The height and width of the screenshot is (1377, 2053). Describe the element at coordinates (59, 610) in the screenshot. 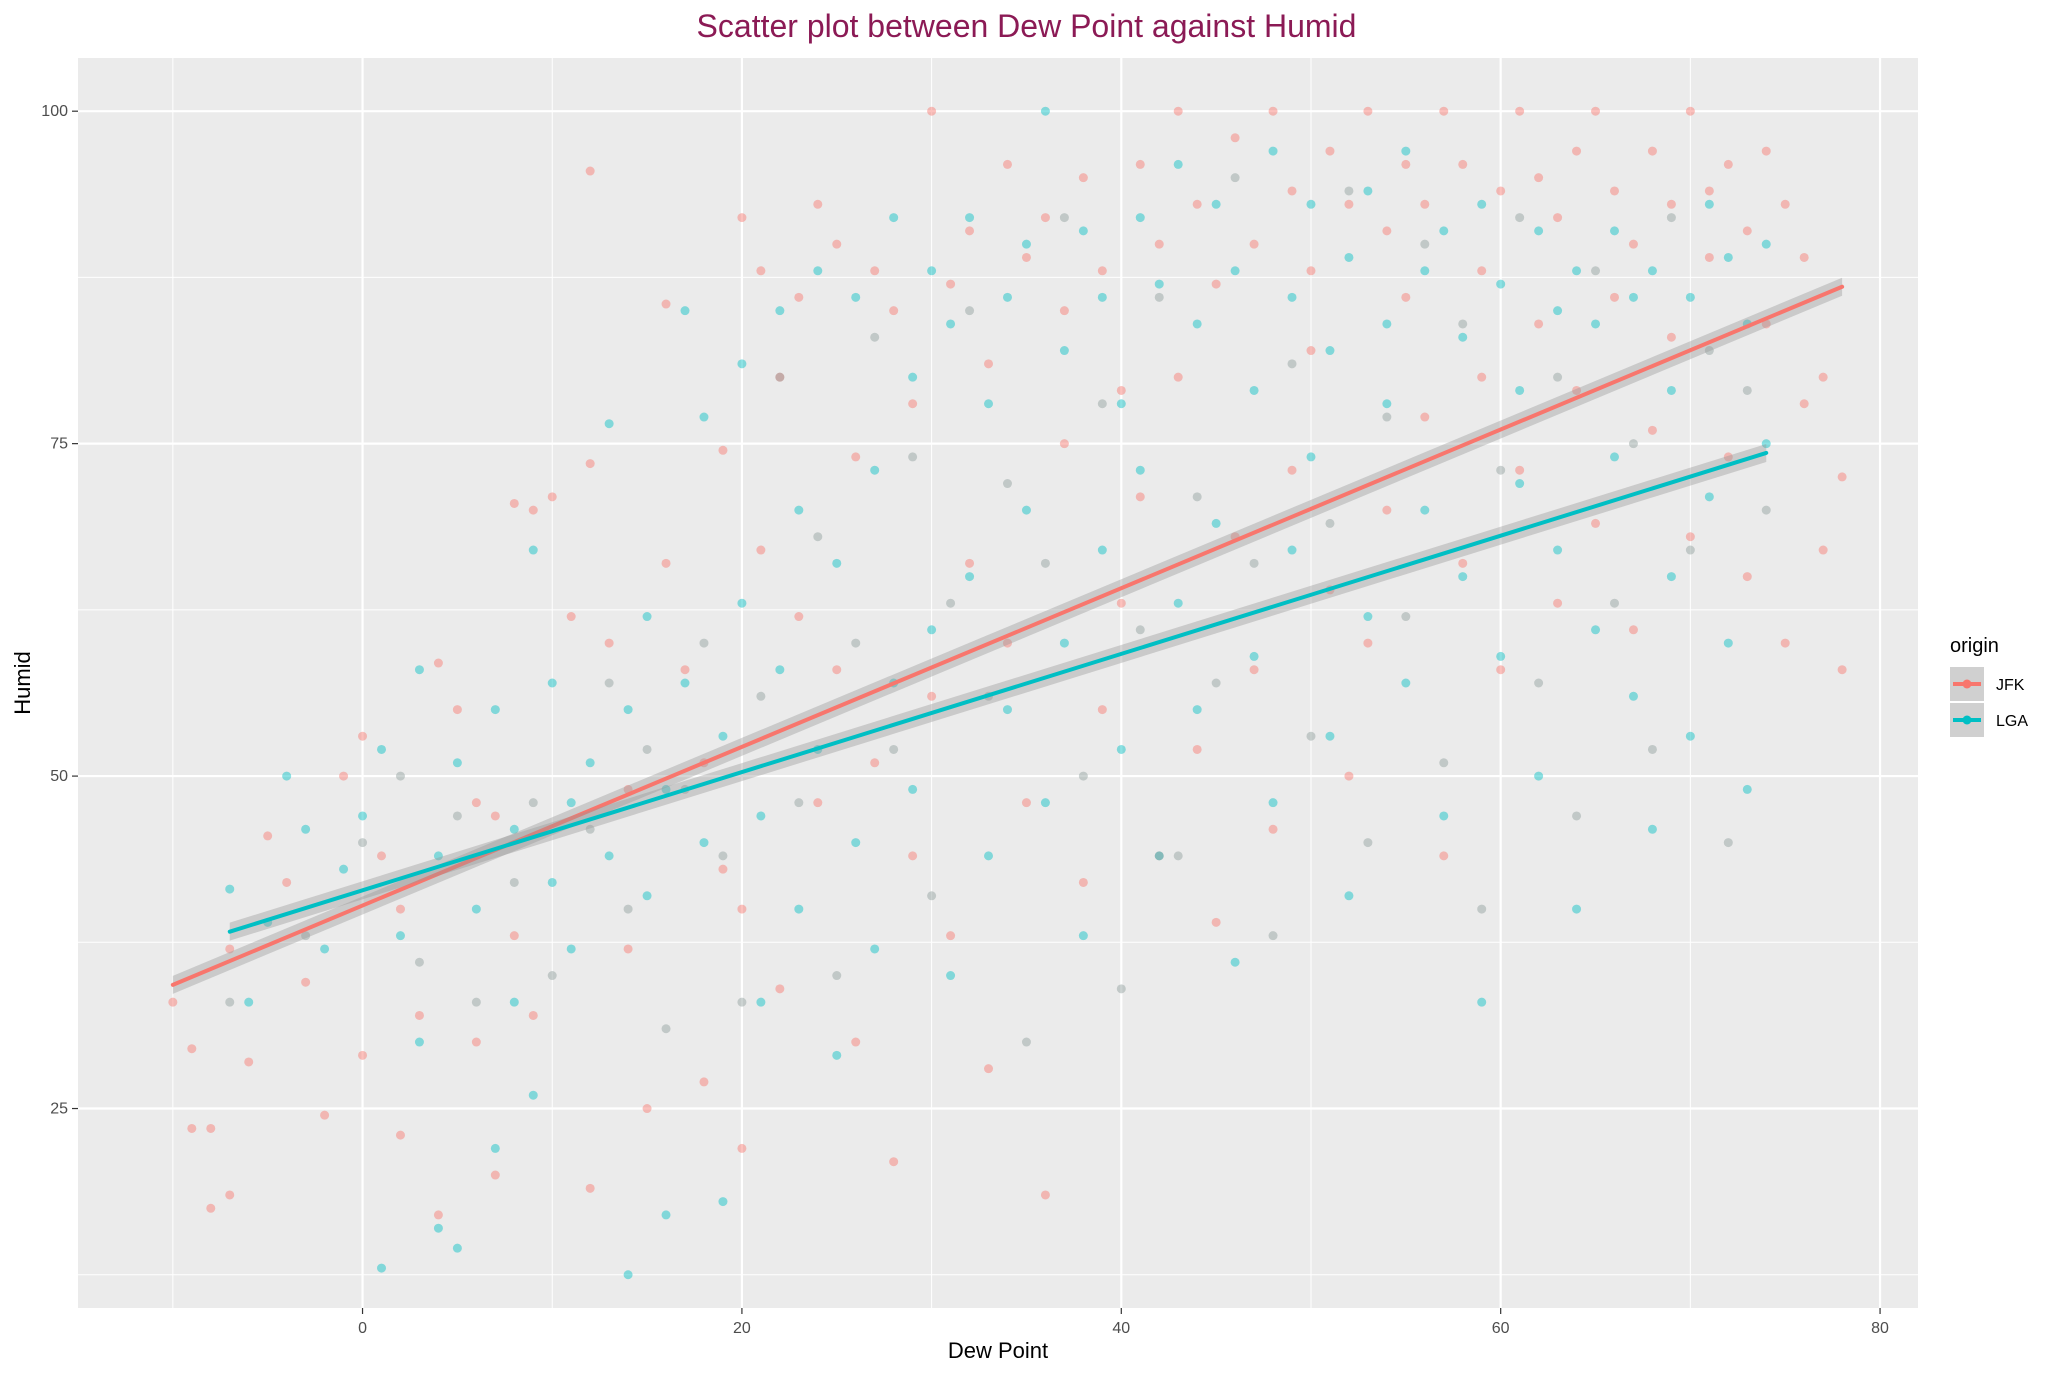

I see `y-axis-ticks: 25 50 75 100` at that location.